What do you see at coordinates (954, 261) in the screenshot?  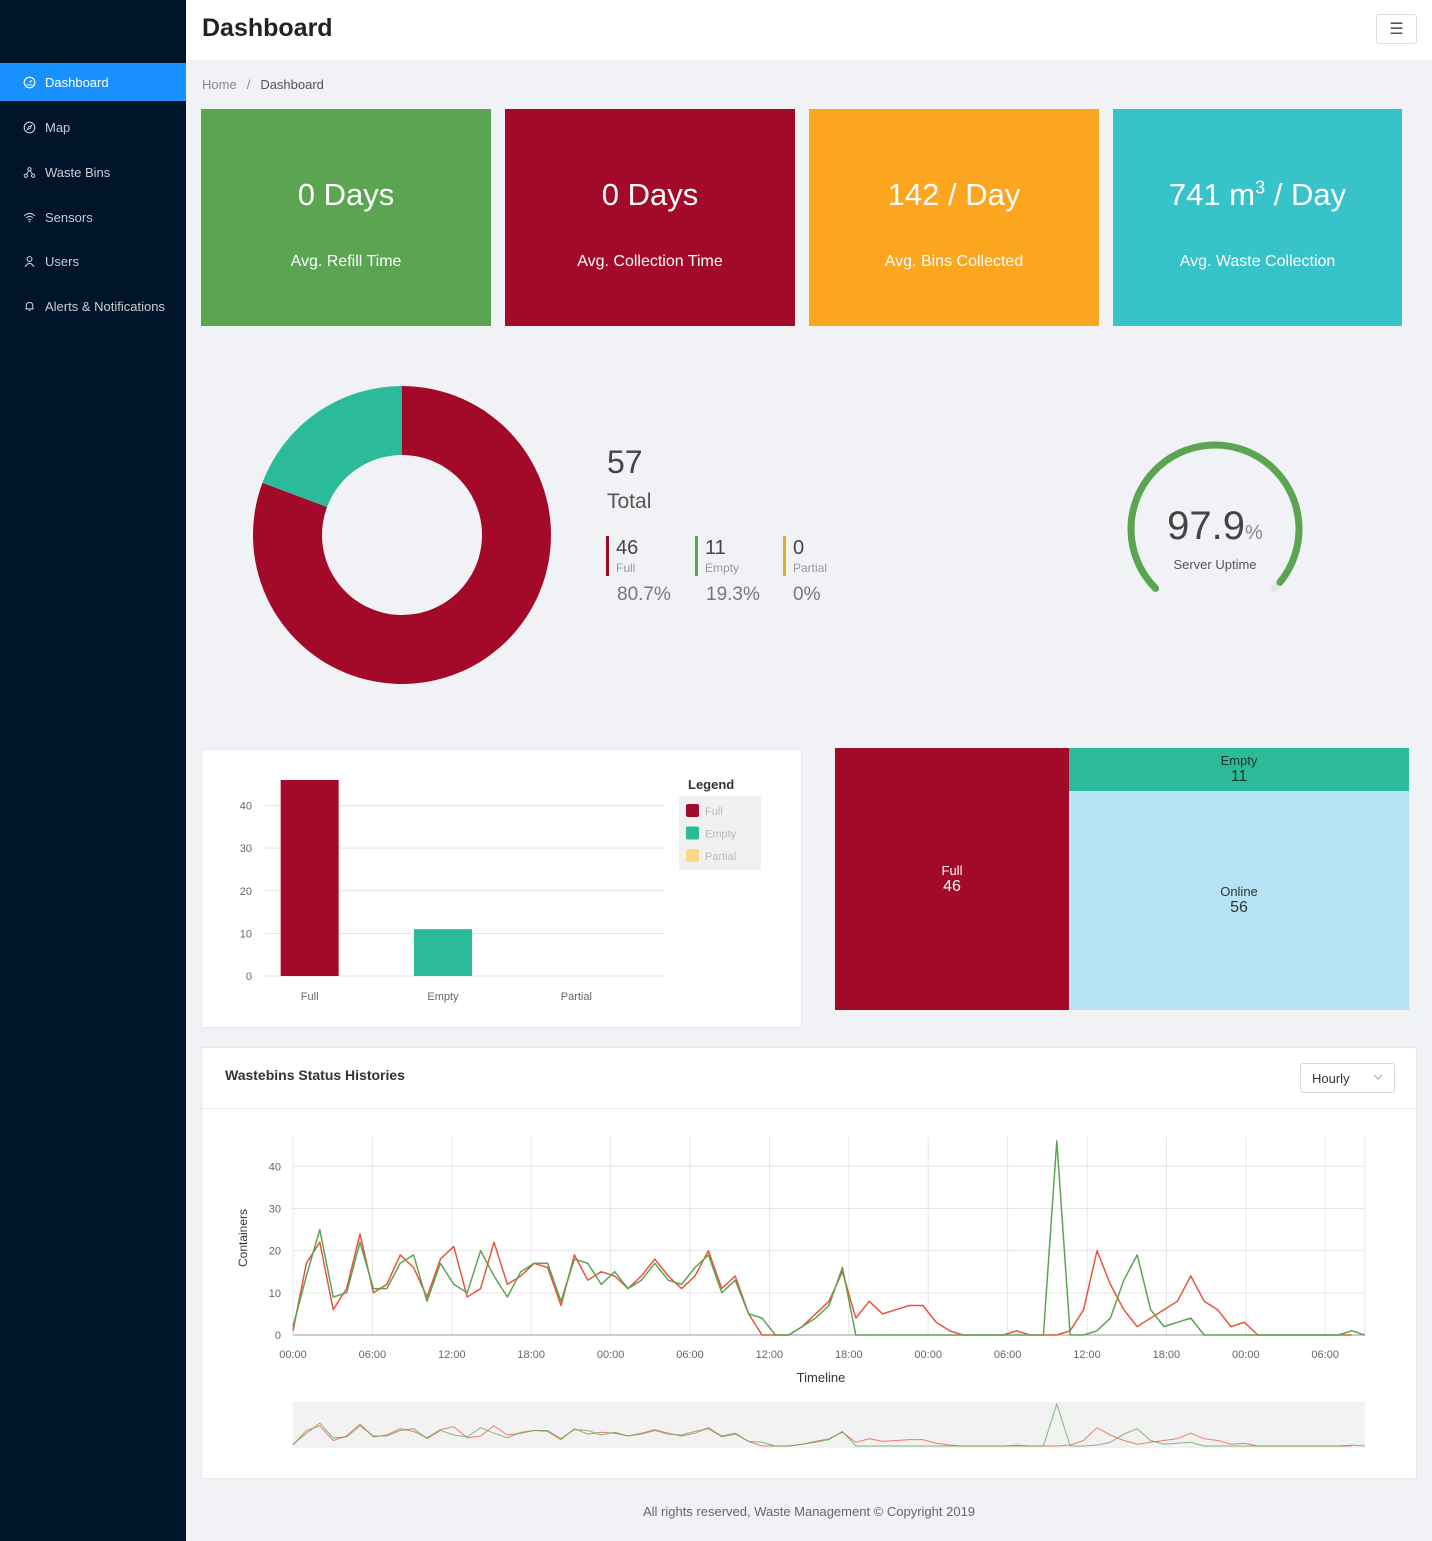 I see `stat-label: Avg. Bins Collected` at bounding box center [954, 261].